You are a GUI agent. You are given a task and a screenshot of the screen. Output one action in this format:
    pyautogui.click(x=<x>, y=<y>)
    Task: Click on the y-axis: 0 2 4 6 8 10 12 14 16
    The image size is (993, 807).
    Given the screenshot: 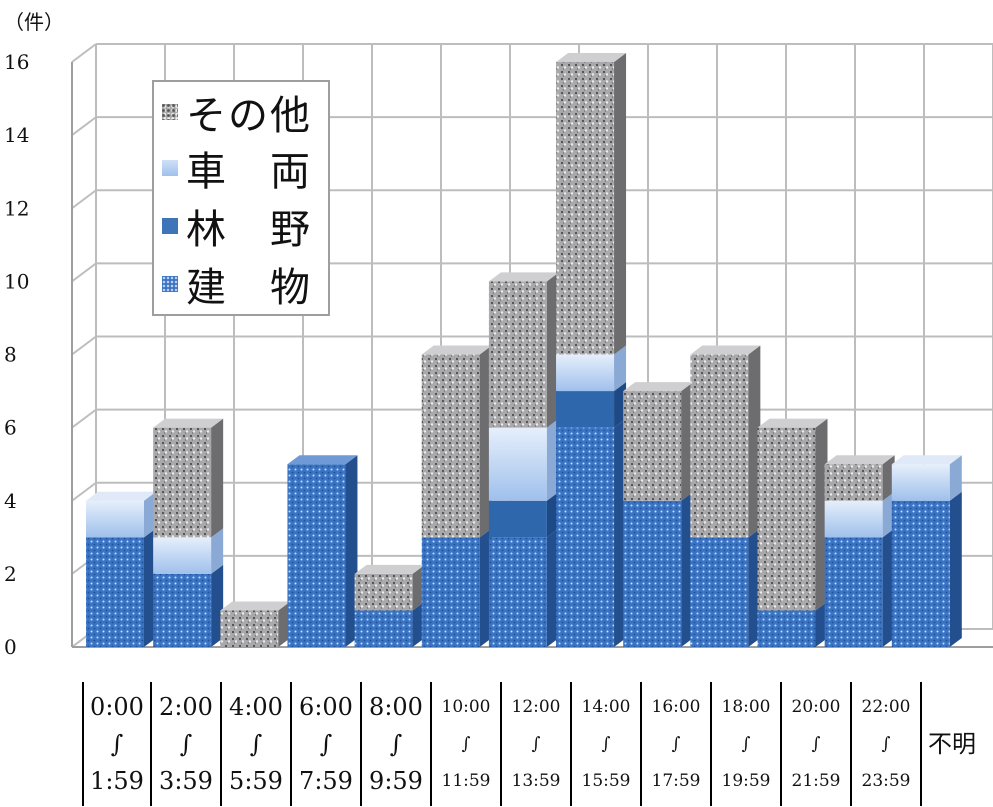 What is the action you would take?
    pyautogui.click(x=16, y=354)
    